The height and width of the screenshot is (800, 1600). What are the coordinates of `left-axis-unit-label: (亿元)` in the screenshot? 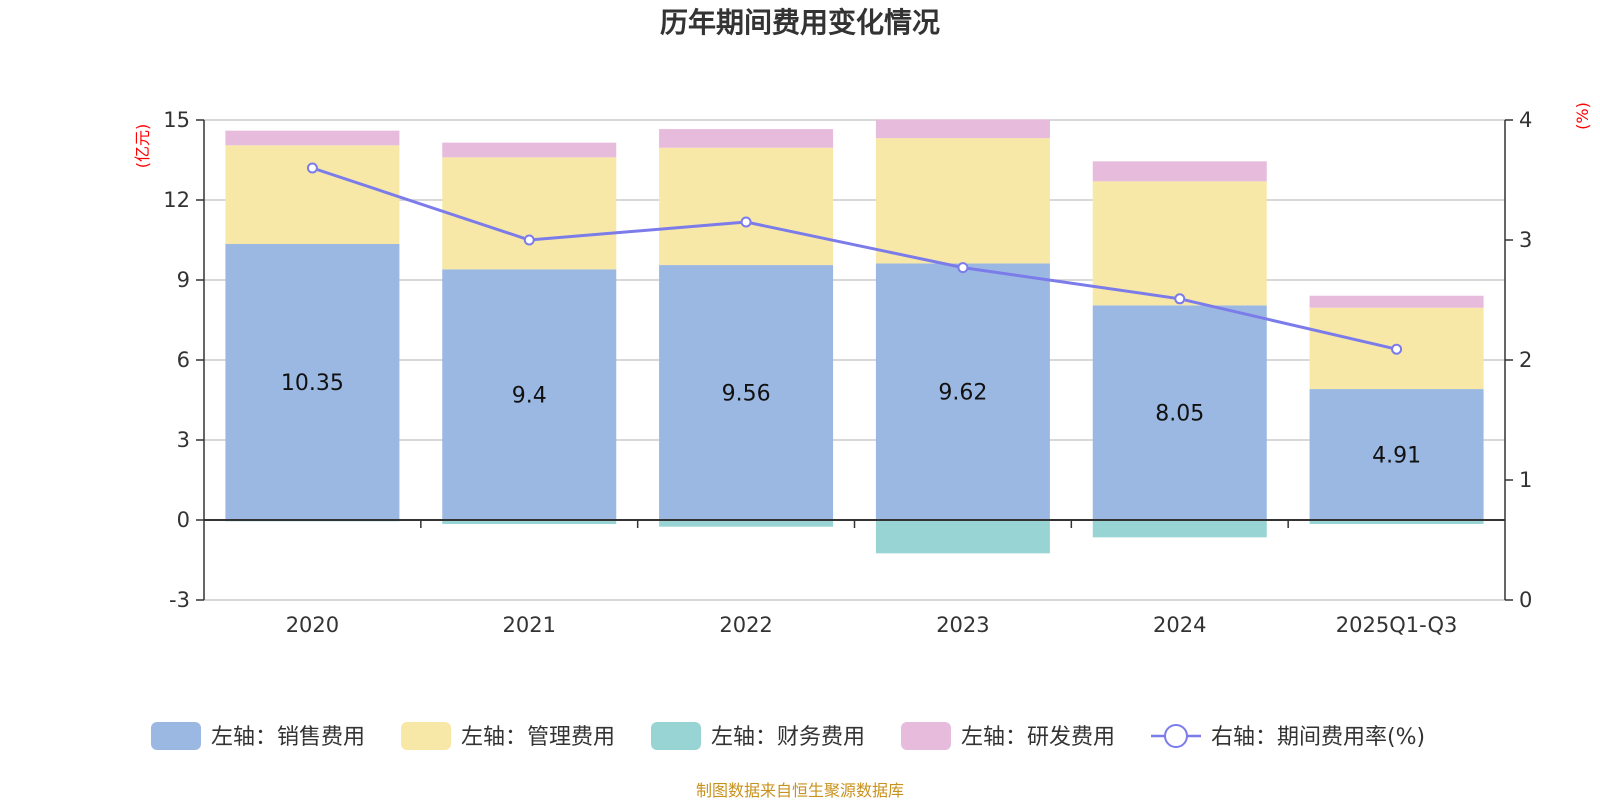 It's located at (142, 146).